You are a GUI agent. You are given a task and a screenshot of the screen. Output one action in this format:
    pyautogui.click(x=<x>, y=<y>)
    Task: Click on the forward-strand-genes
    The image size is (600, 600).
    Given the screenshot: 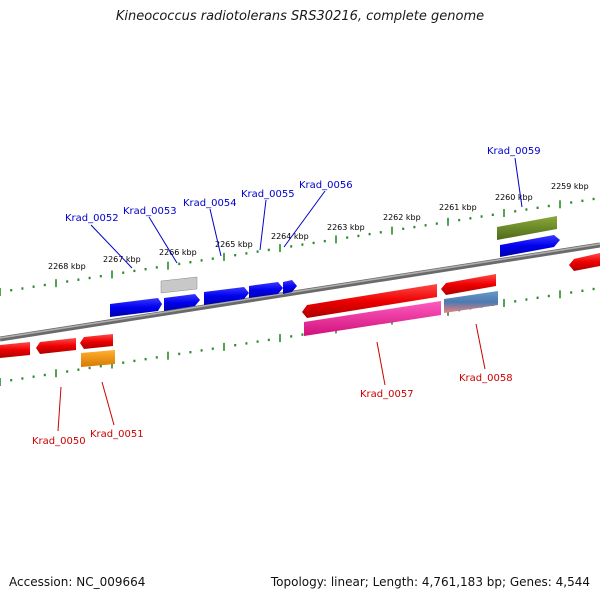 What is the action you would take?
    pyautogui.click(x=335, y=266)
    